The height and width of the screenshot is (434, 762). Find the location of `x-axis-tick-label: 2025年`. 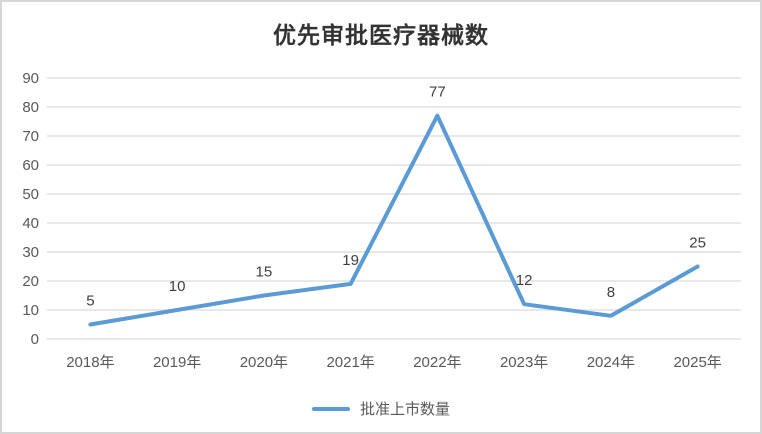

x-axis-tick-label: 2025年 is located at coordinates (697, 362).